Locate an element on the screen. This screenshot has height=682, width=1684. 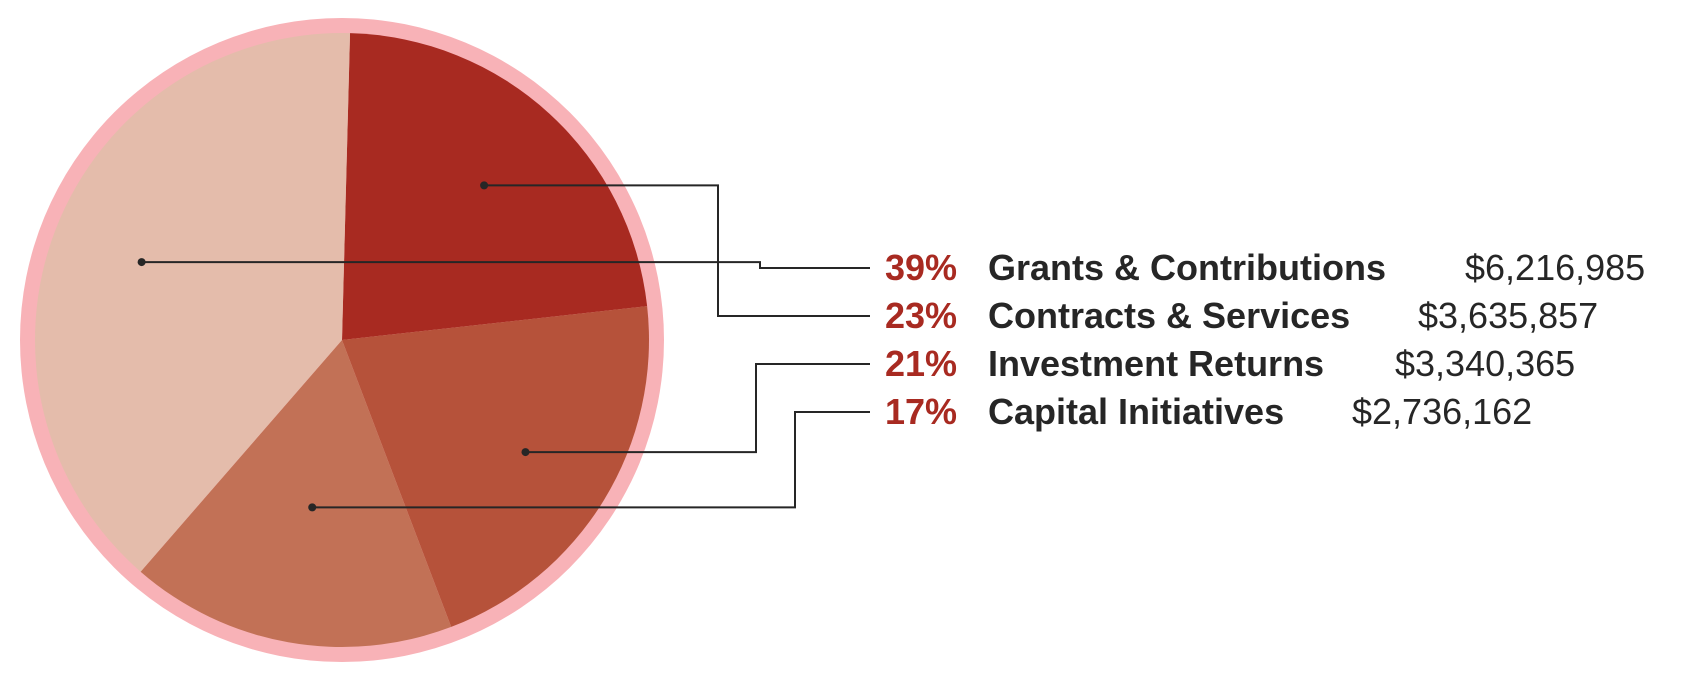
leader-line-investment is located at coordinates (697, 408).